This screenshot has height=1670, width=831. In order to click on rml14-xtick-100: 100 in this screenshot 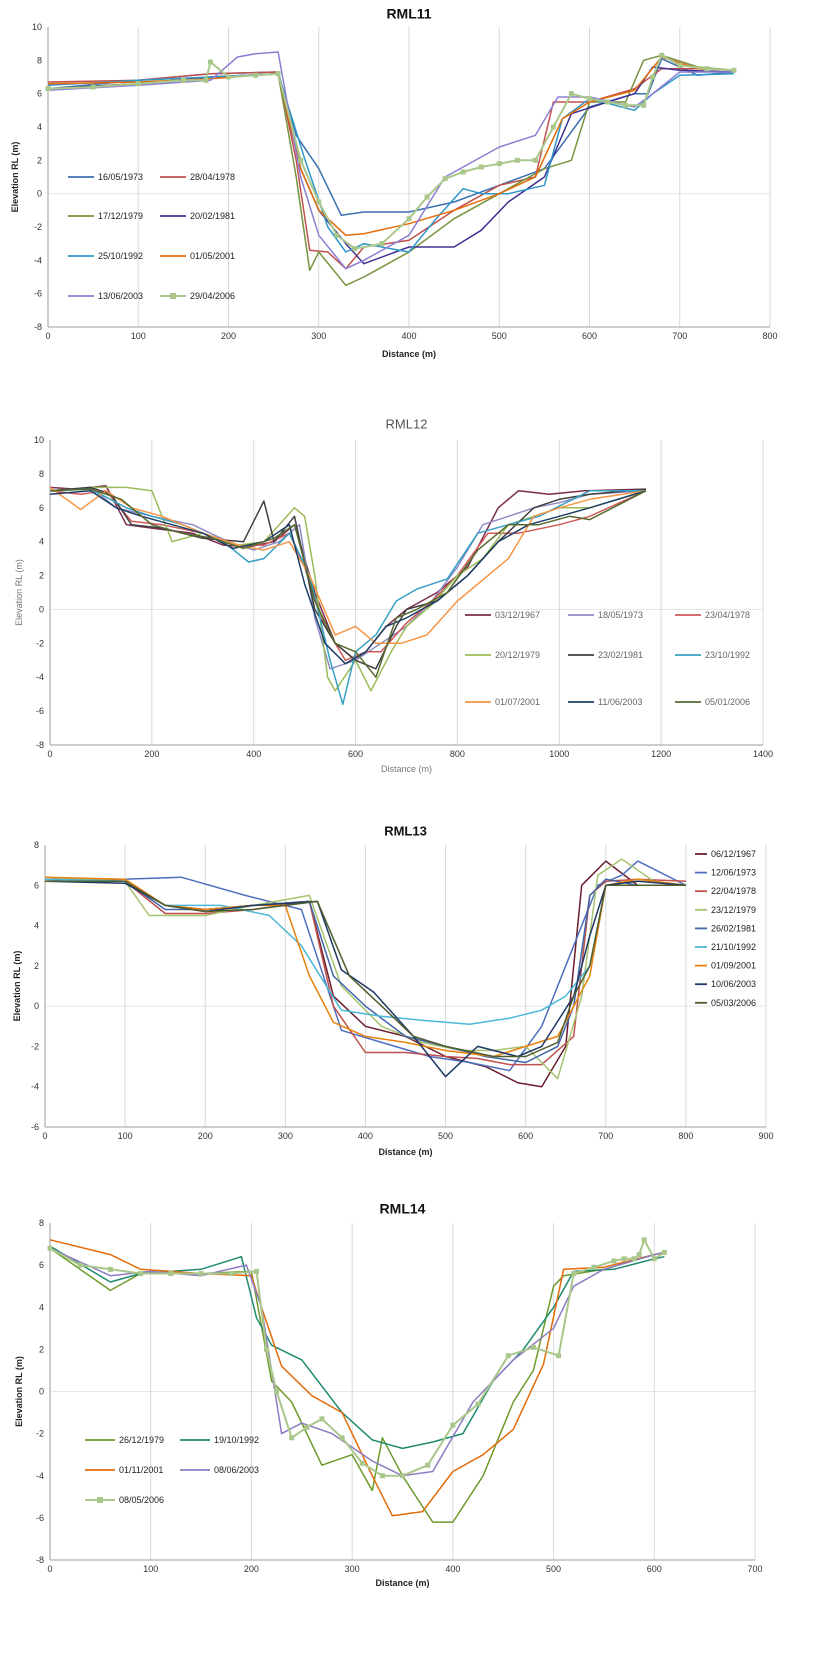, I will do `click(150, 1569)`.